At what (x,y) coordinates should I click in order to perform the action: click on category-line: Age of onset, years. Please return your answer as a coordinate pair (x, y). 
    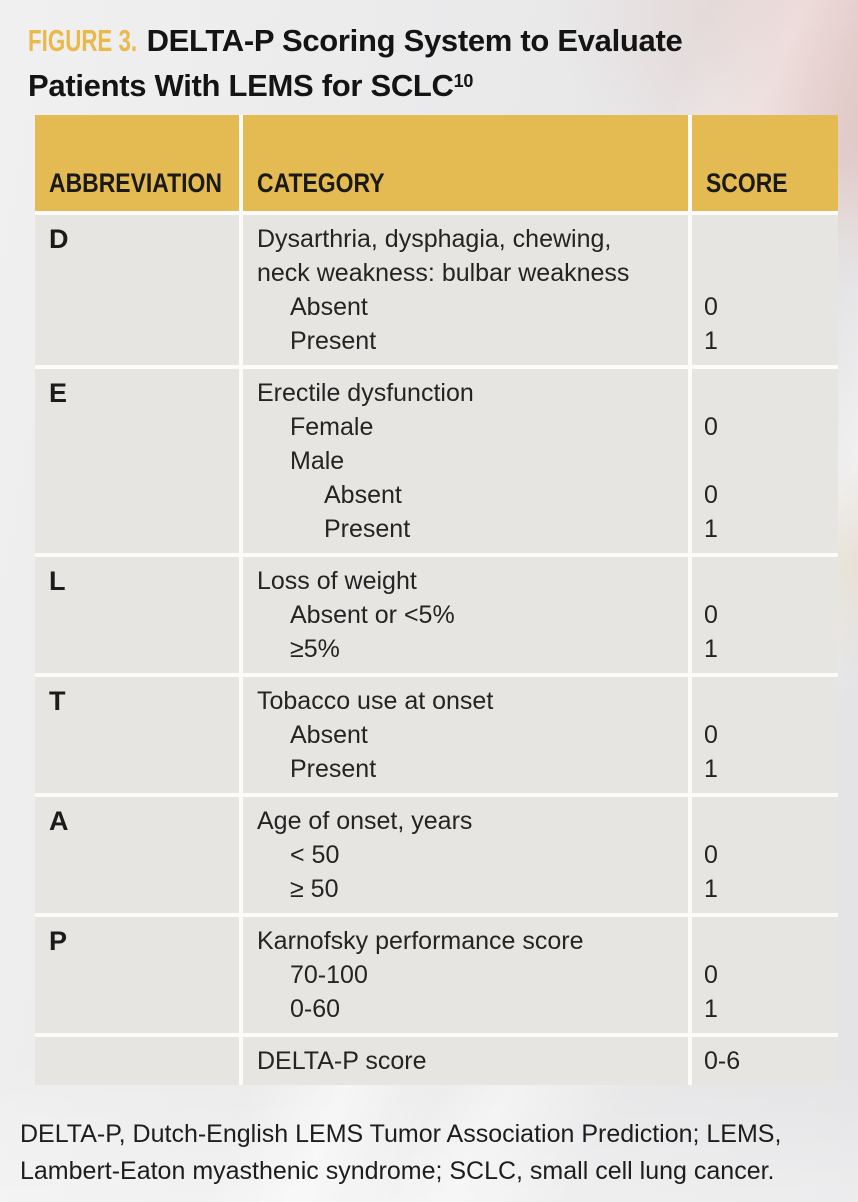
    Looking at the image, I should click on (365, 821).